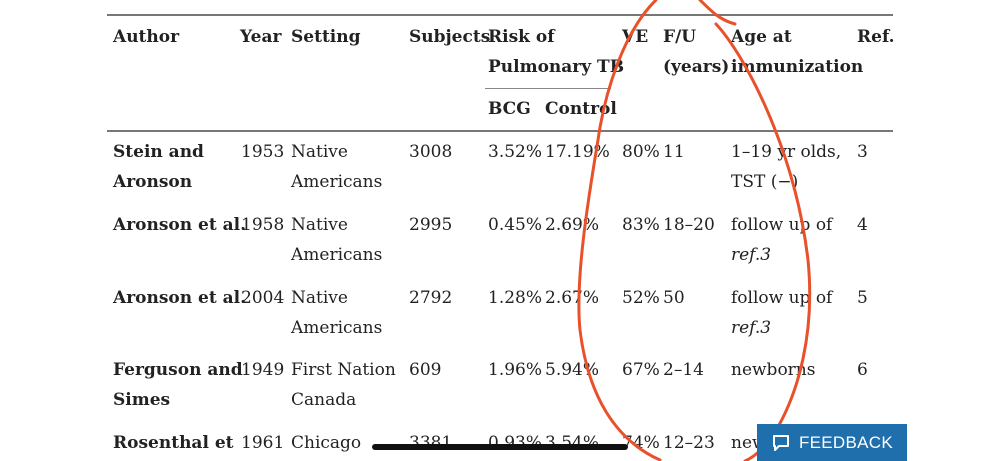  What do you see at coordinates (577, 152) in the screenshot?
I see `row1-control: 17.19%` at bounding box center [577, 152].